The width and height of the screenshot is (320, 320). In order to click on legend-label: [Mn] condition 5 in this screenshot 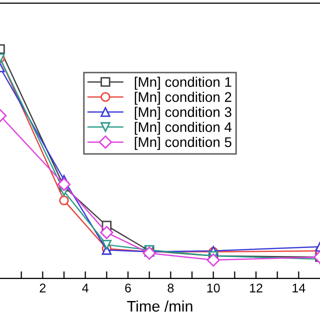, I will do `click(183, 143)`.